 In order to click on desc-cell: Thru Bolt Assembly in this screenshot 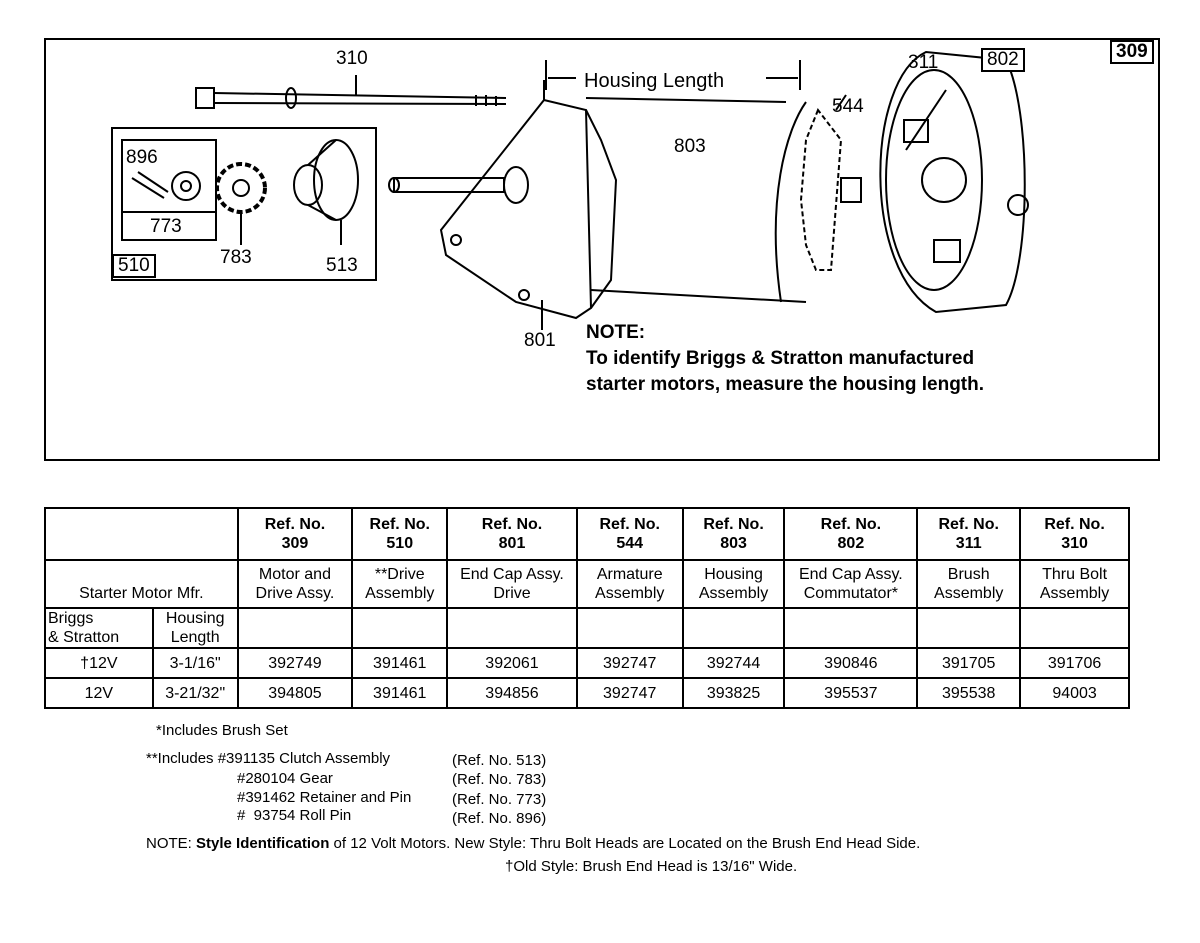, I will do `click(1074, 584)`.